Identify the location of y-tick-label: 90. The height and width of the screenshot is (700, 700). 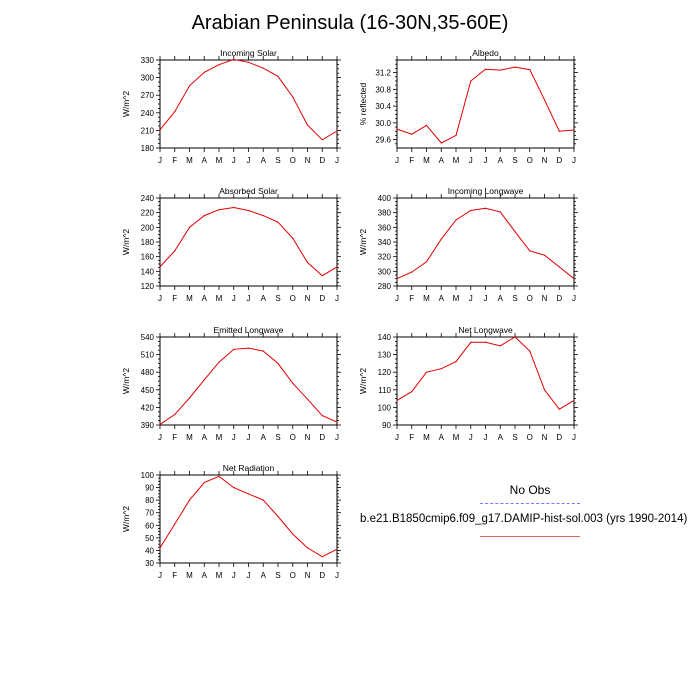
(149, 488).